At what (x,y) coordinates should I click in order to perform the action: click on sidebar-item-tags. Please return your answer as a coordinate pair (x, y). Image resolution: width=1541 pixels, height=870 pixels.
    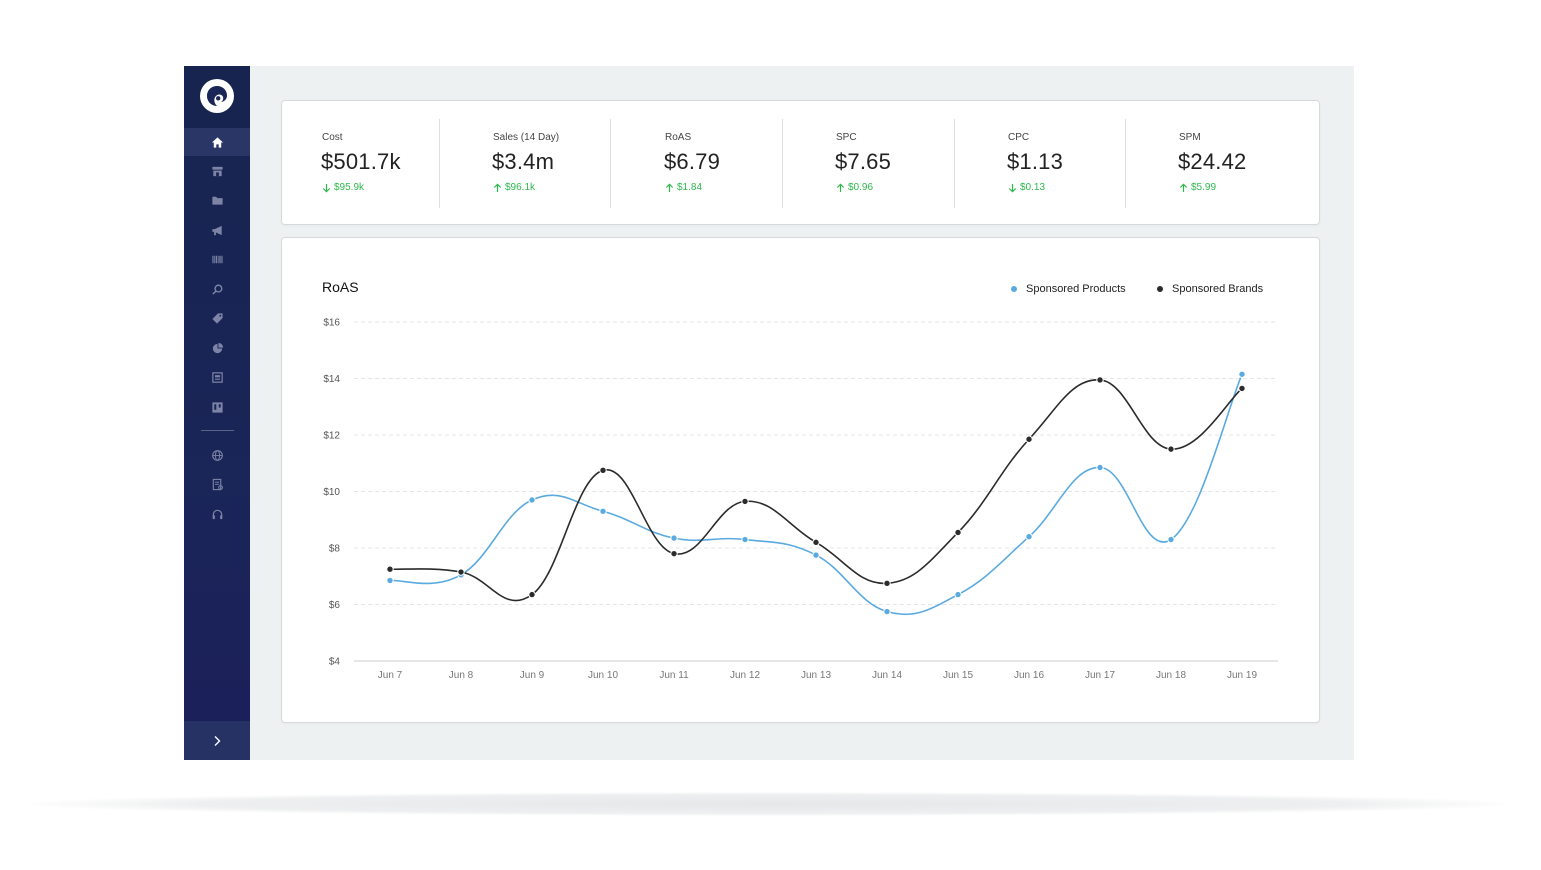
    Looking at the image, I should click on (217, 318).